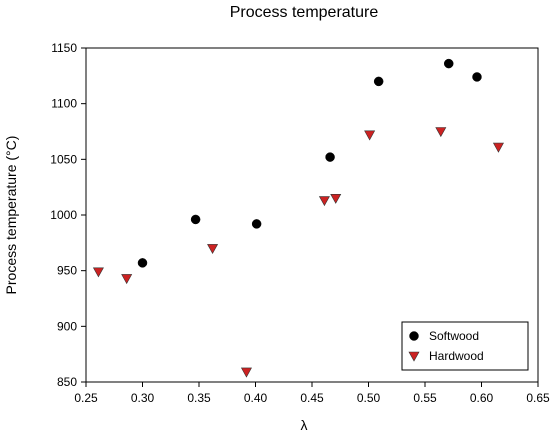 The image size is (550, 439). I want to click on x-tick-label: 0.25, so click(86, 398).